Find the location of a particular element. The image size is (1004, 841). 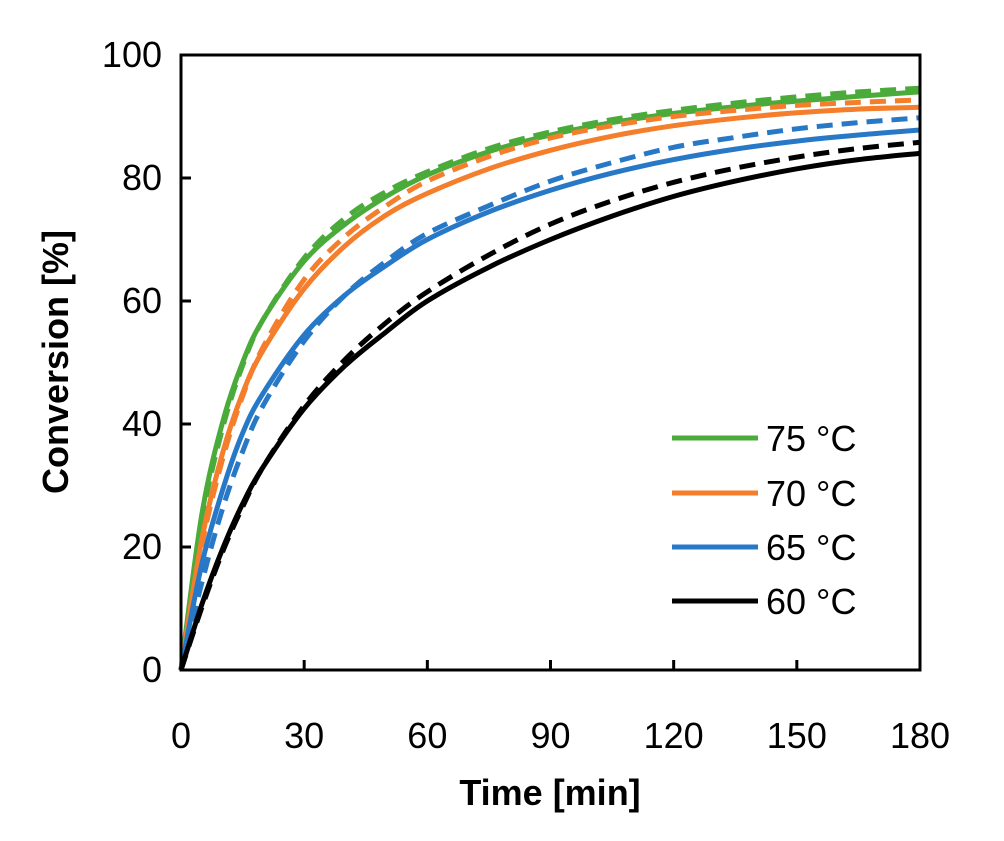

y-axis-title: Conversion [%] is located at coordinates (55, 362).